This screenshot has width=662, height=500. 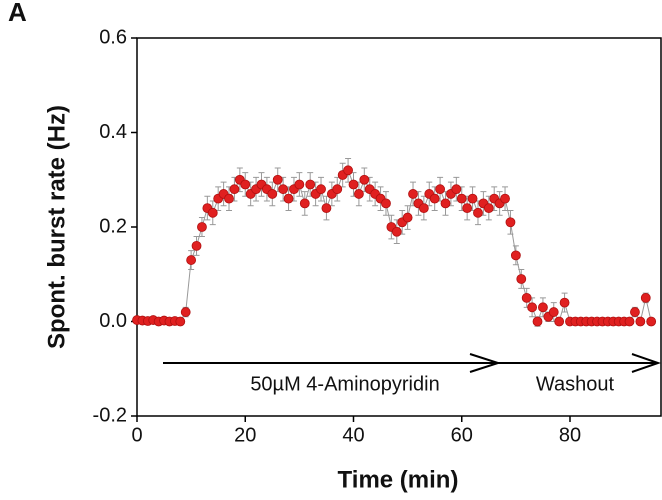 I want to click on annotation: 50µM 4-Aminopyridin, so click(x=344, y=384).